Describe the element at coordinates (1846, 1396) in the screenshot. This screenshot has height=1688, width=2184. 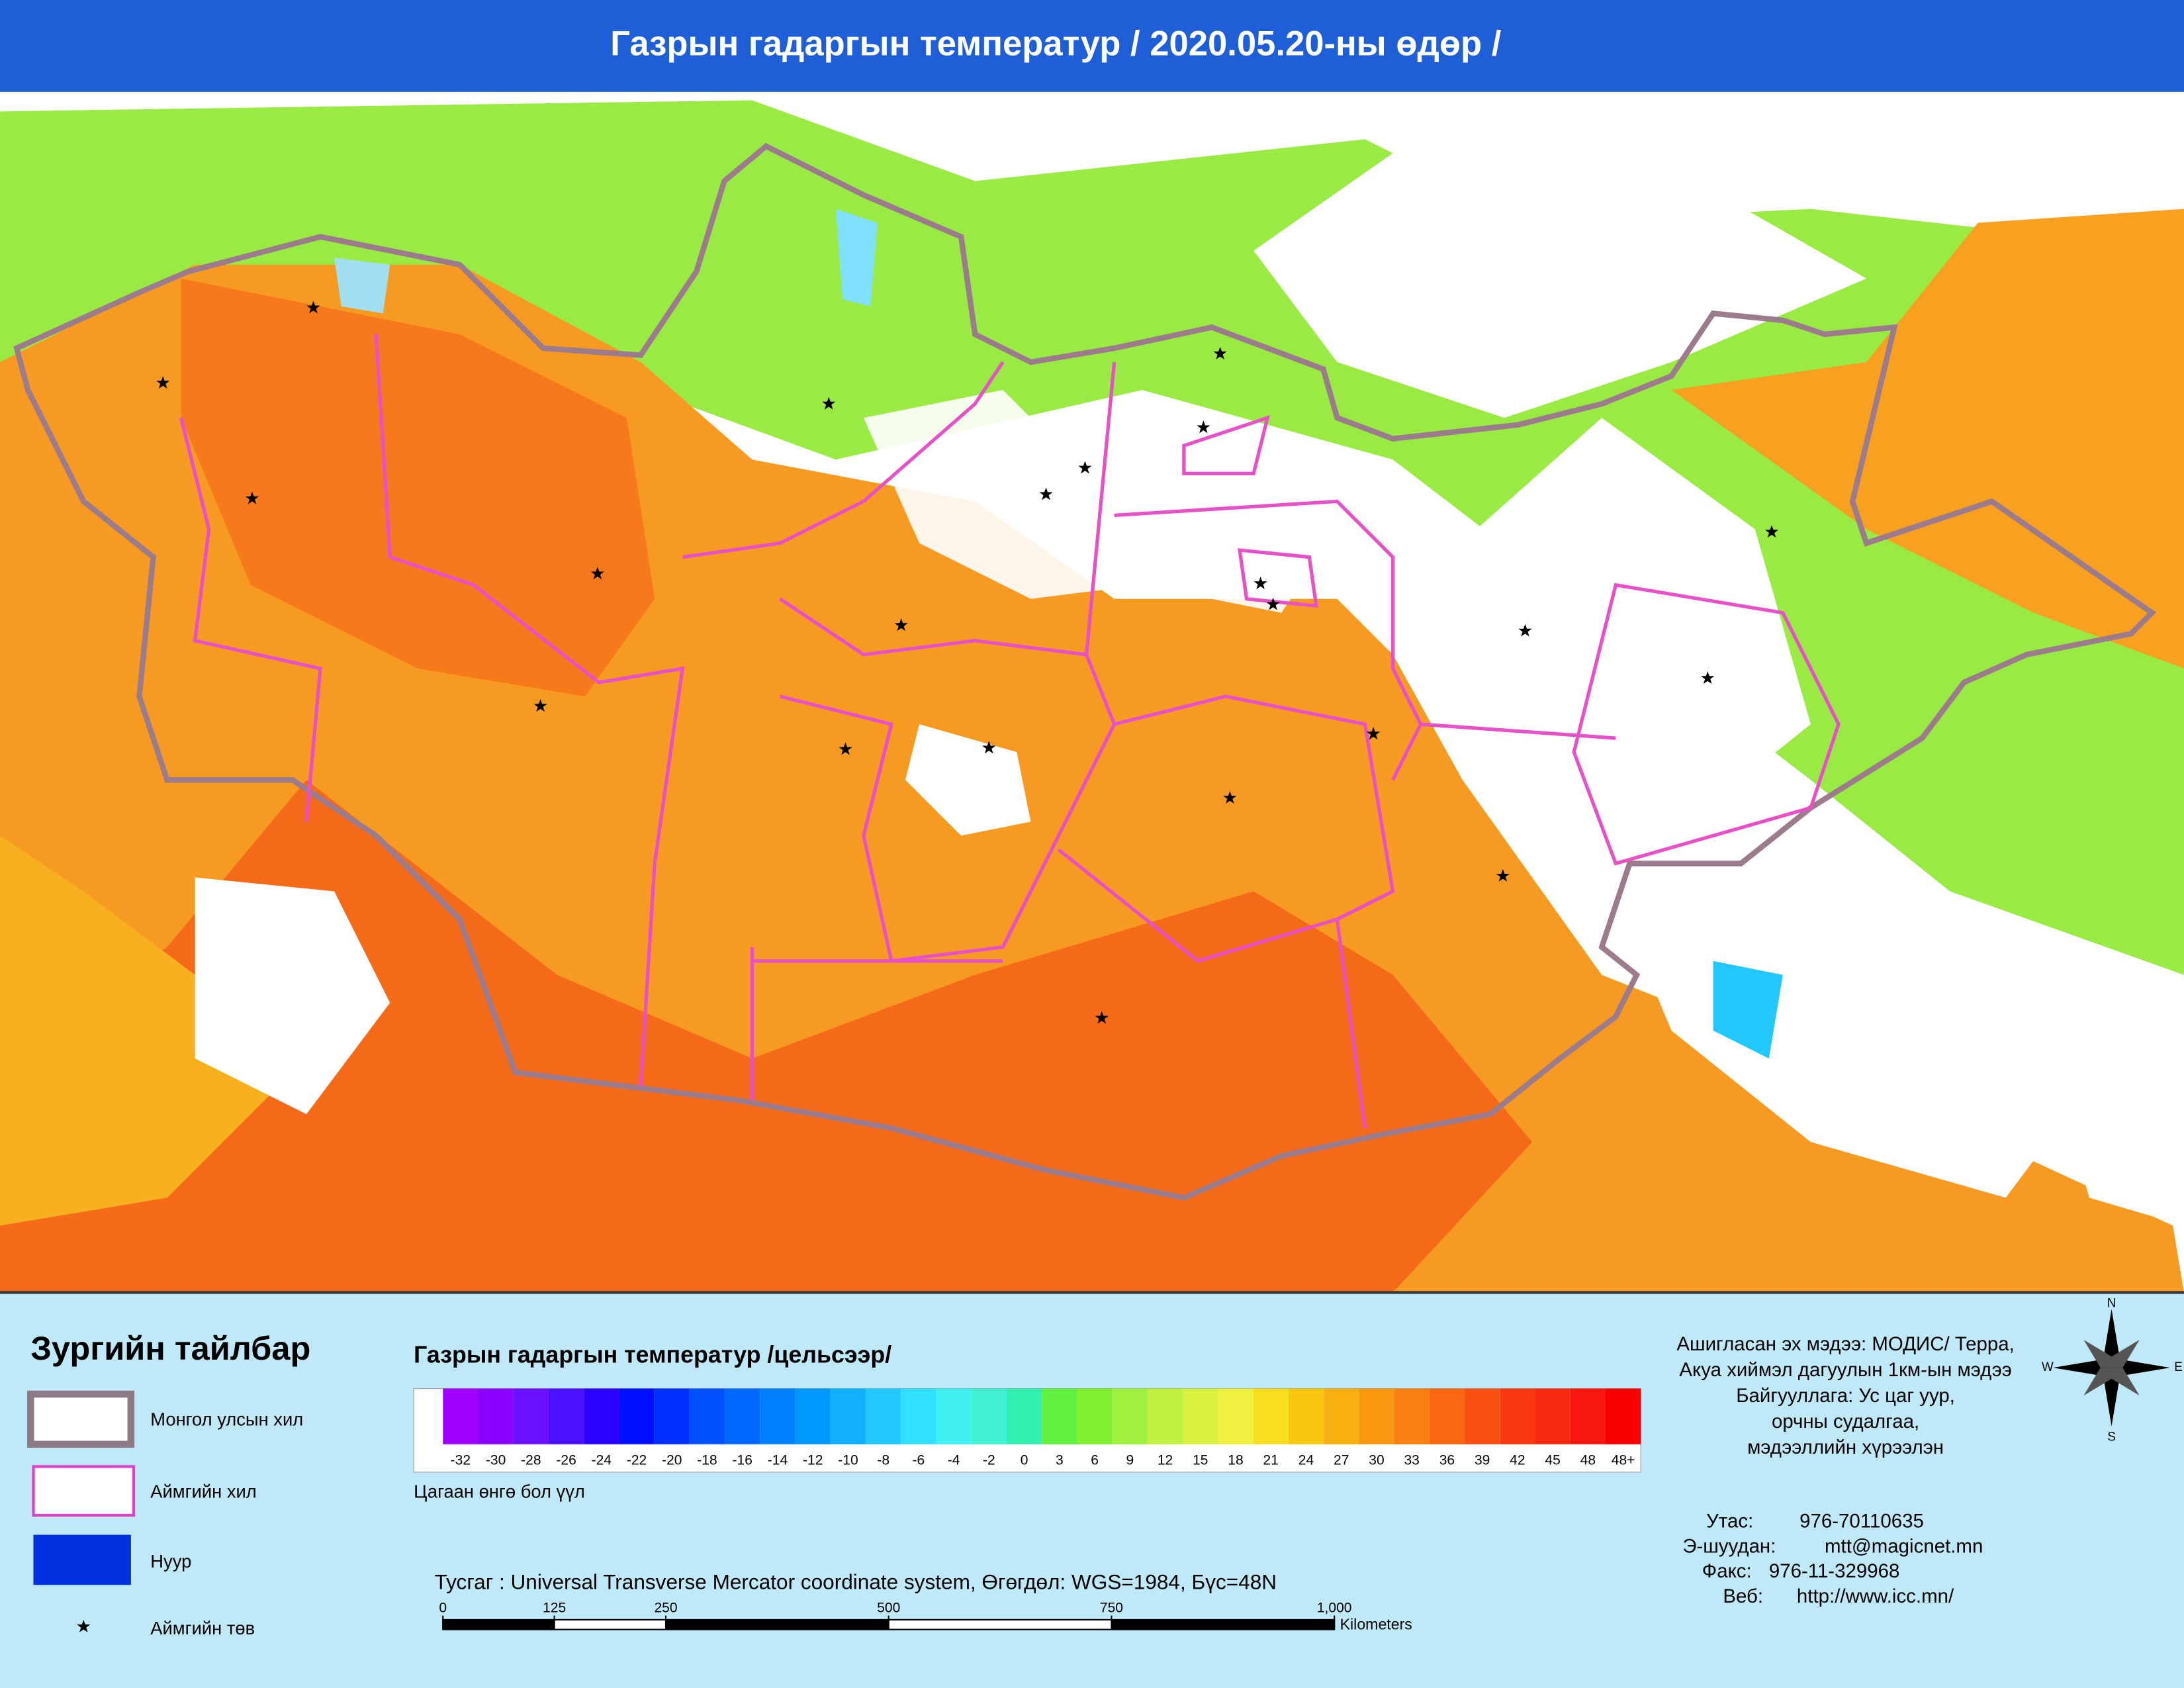
I see `source-line: Байгууллага: Ус цаг уур,` at that location.